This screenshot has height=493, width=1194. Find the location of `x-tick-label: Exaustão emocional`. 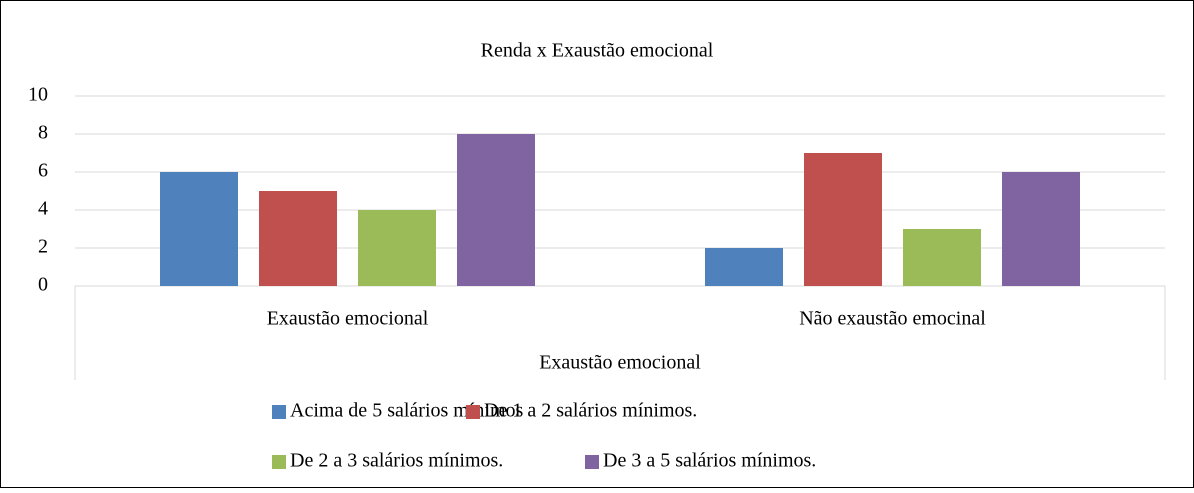

x-tick-label: Exaustão emocional is located at coordinates (348, 319).